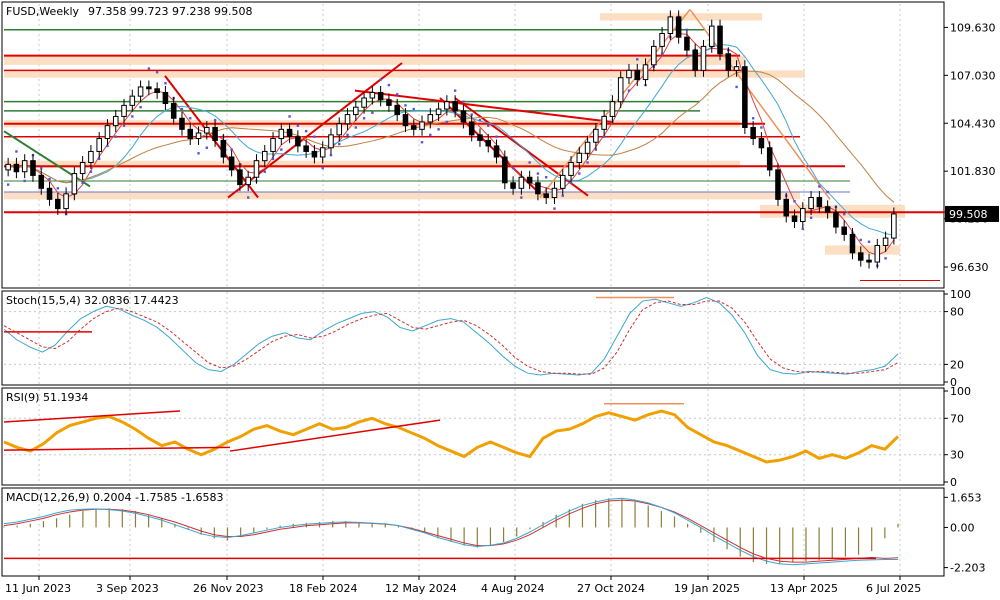 The image size is (1000, 600). What do you see at coordinates (960, 391) in the screenshot?
I see `indicator-tick-label: 100` at bounding box center [960, 391].